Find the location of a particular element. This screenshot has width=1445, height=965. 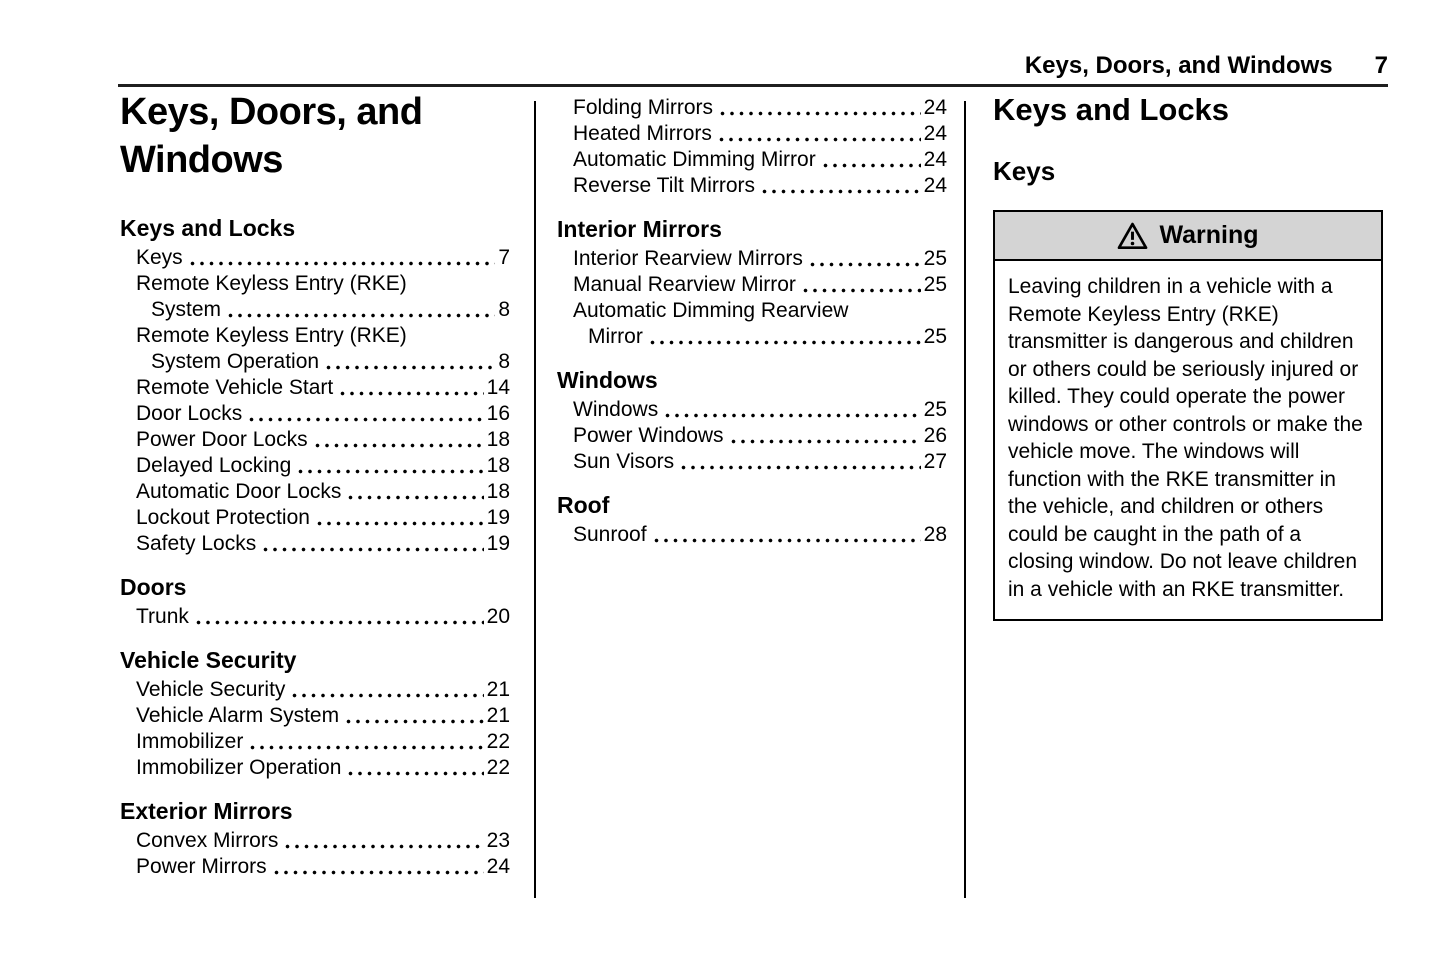

toc-entry-page: 27 is located at coordinates (935, 461).